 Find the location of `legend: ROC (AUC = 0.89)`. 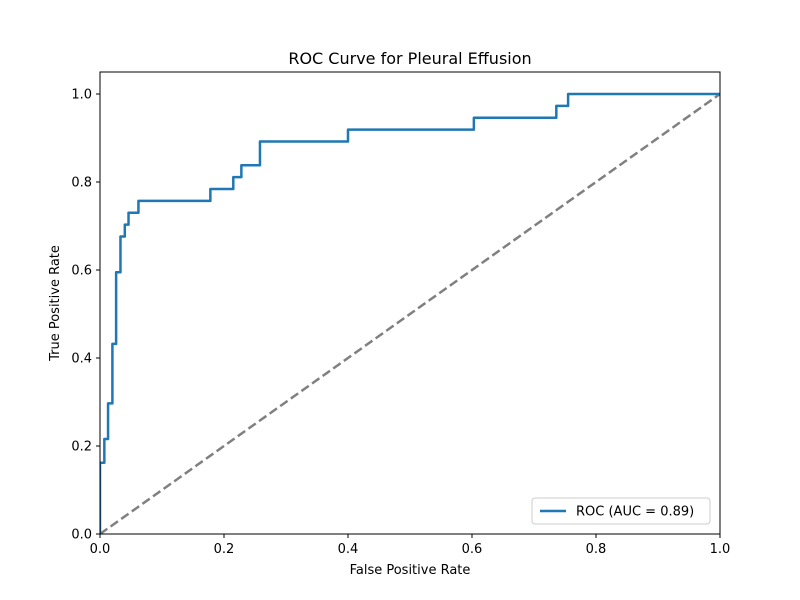

legend: ROC (AUC = 0.89) is located at coordinates (621, 511).